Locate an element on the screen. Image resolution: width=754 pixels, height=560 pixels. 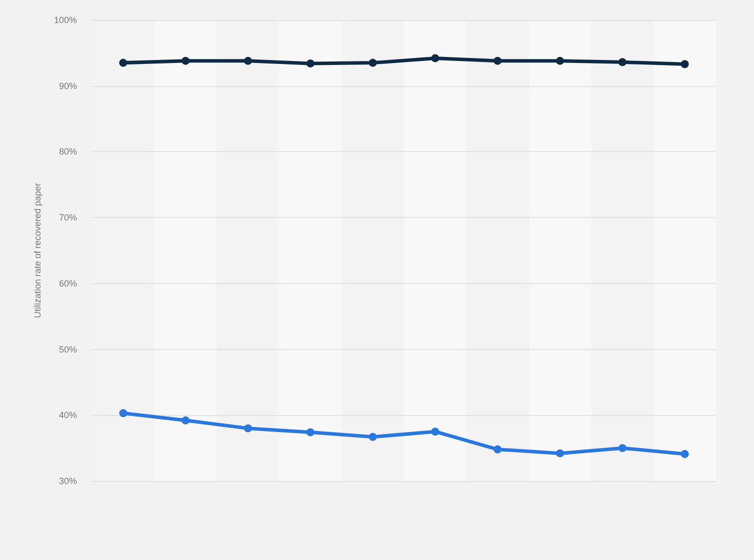
y-axis-title: Utilization rate of recovered paper is located at coordinates (37, 250).